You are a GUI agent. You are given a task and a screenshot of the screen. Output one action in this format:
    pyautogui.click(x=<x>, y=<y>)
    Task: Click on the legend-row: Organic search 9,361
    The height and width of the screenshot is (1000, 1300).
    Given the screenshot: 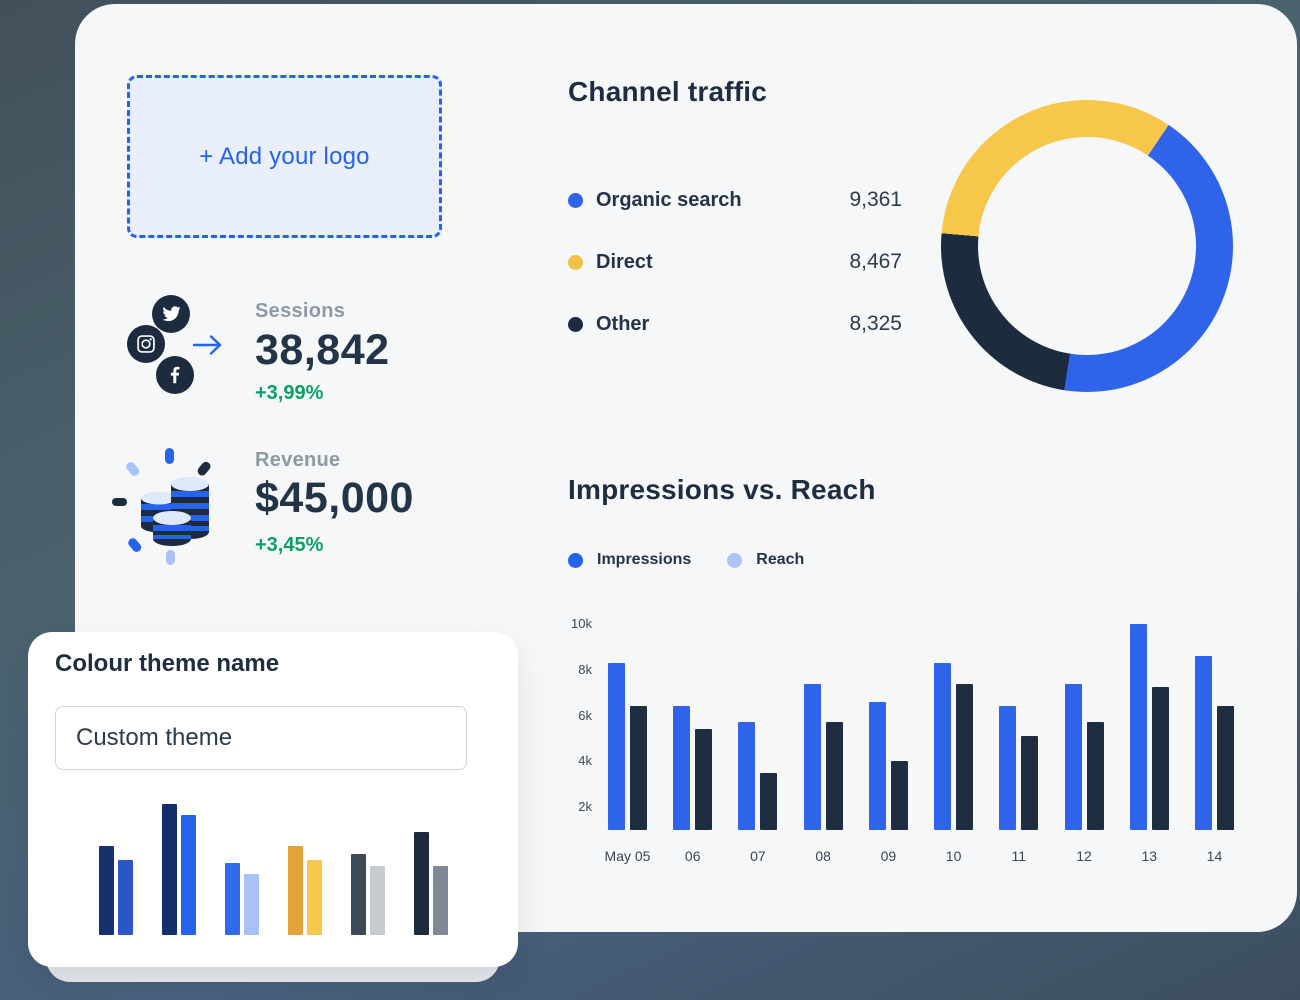 What is the action you would take?
    pyautogui.click(x=735, y=200)
    